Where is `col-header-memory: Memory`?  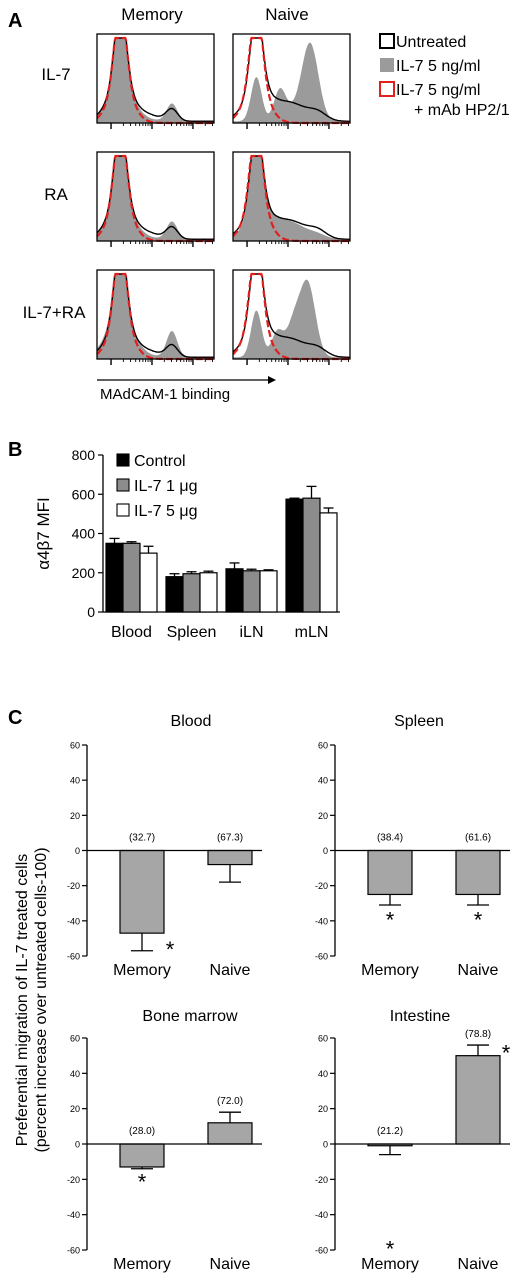 col-header-memory: Memory is located at coordinates (152, 14).